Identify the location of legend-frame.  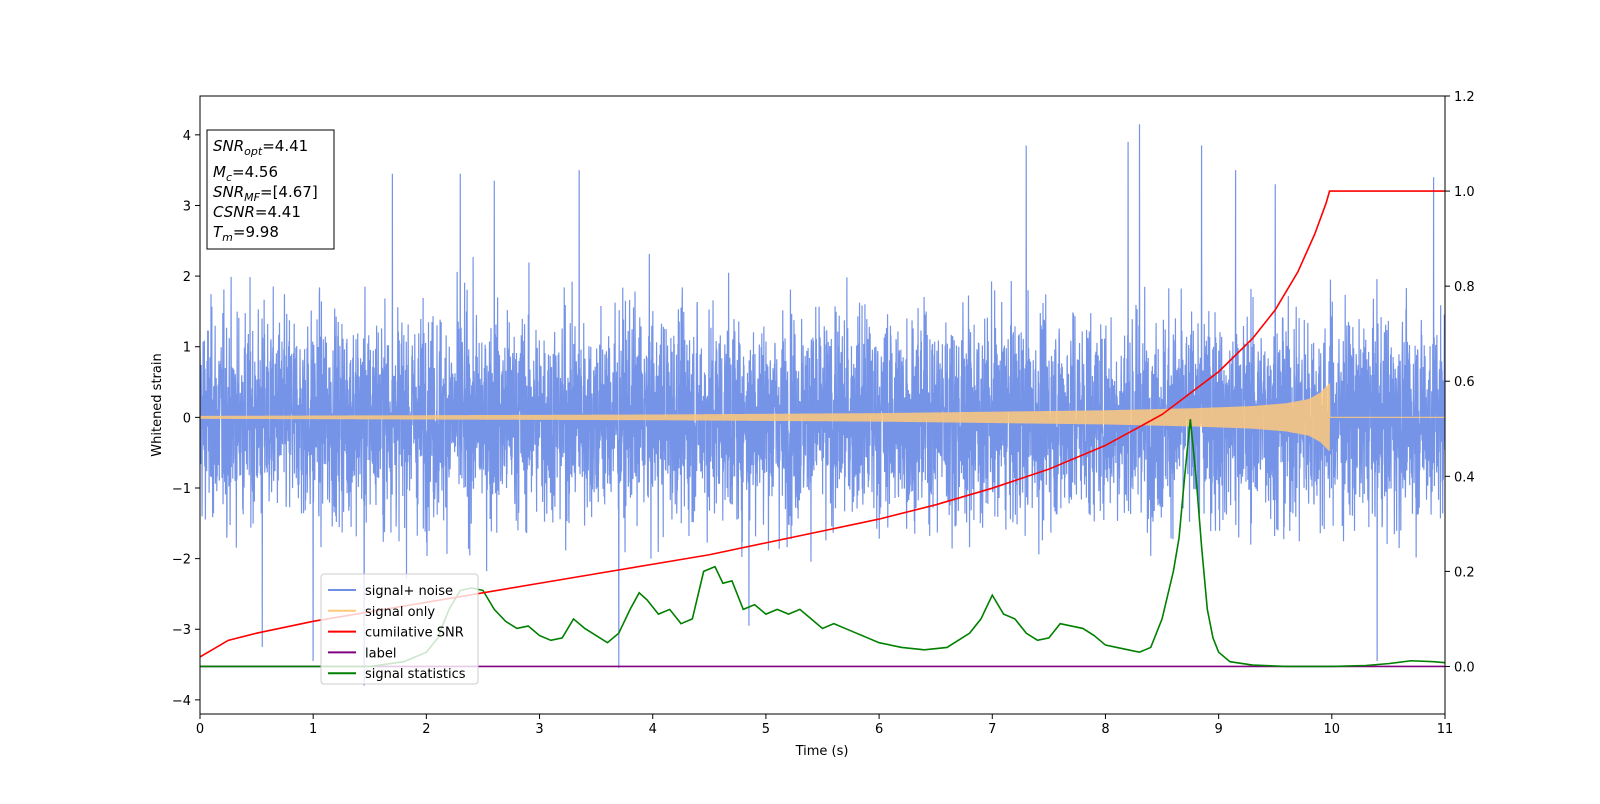
(399, 629).